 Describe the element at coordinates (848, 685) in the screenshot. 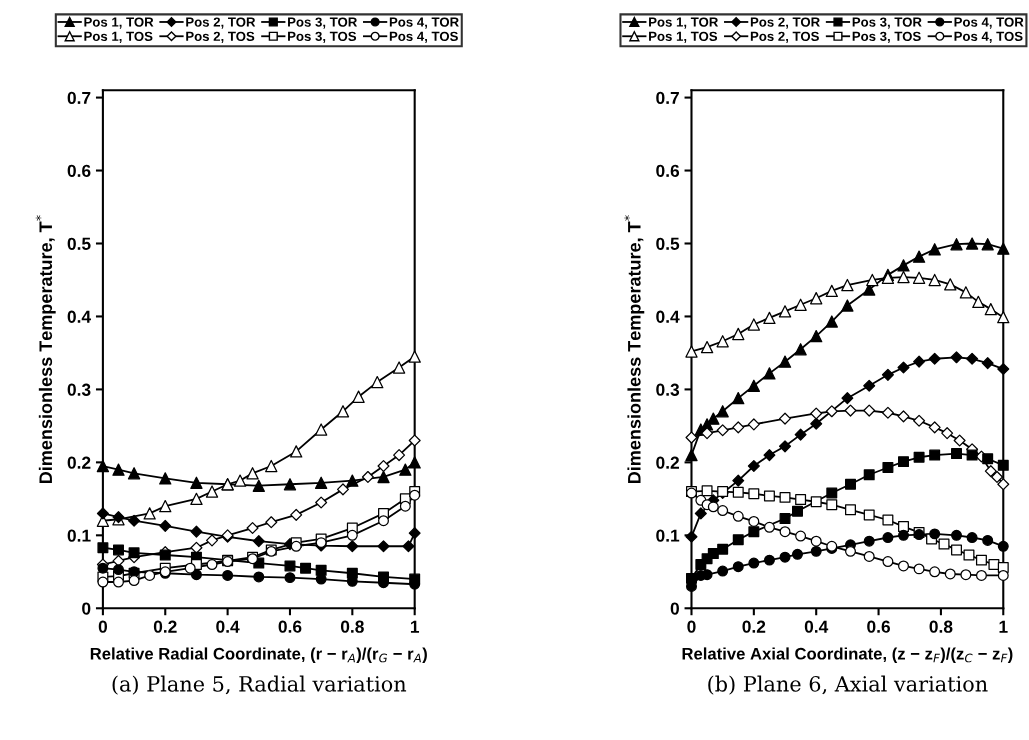

I see `text: (b) Plane 6, Axial variation` at that location.